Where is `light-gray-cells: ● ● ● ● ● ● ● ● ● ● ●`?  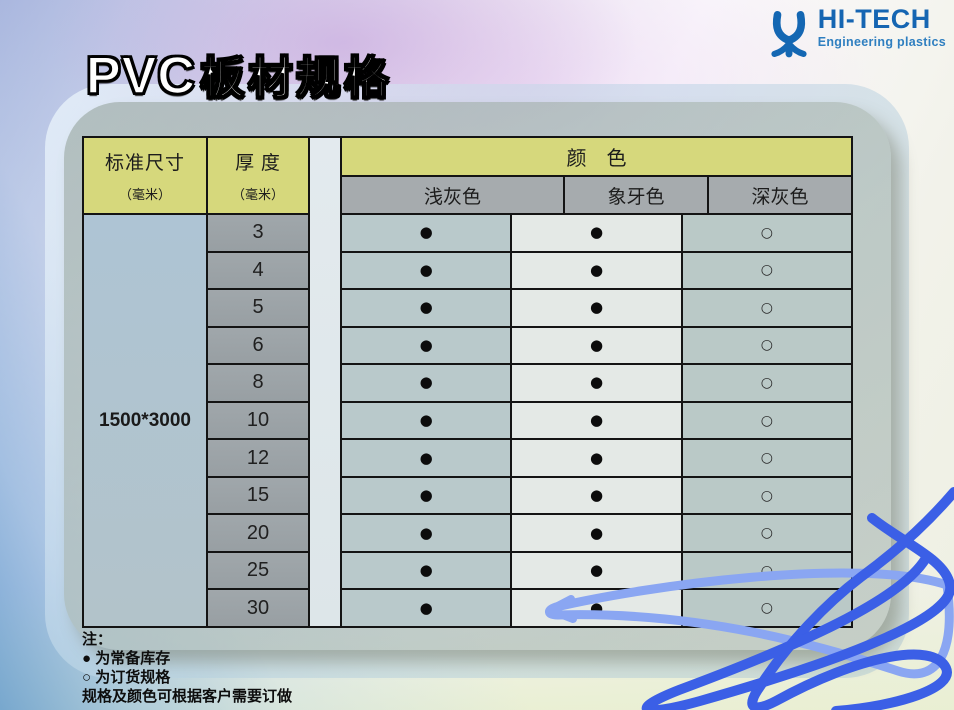 light-gray-cells: ● ● ● ● ● ● ● ● ● ● ● is located at coordinates (427, 421).